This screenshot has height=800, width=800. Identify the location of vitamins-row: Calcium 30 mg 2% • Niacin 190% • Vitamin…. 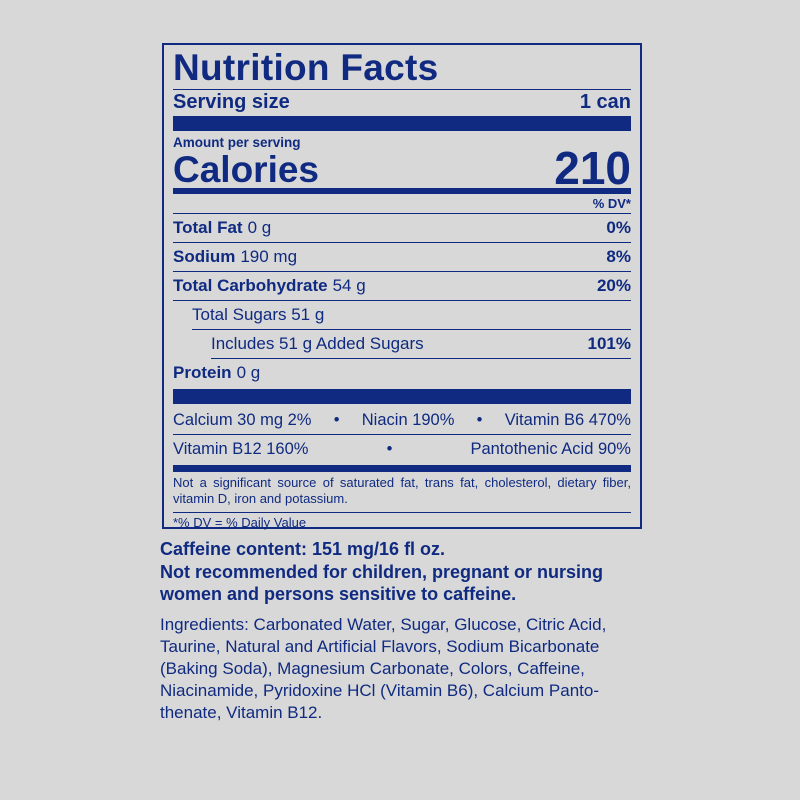
(402, 420).